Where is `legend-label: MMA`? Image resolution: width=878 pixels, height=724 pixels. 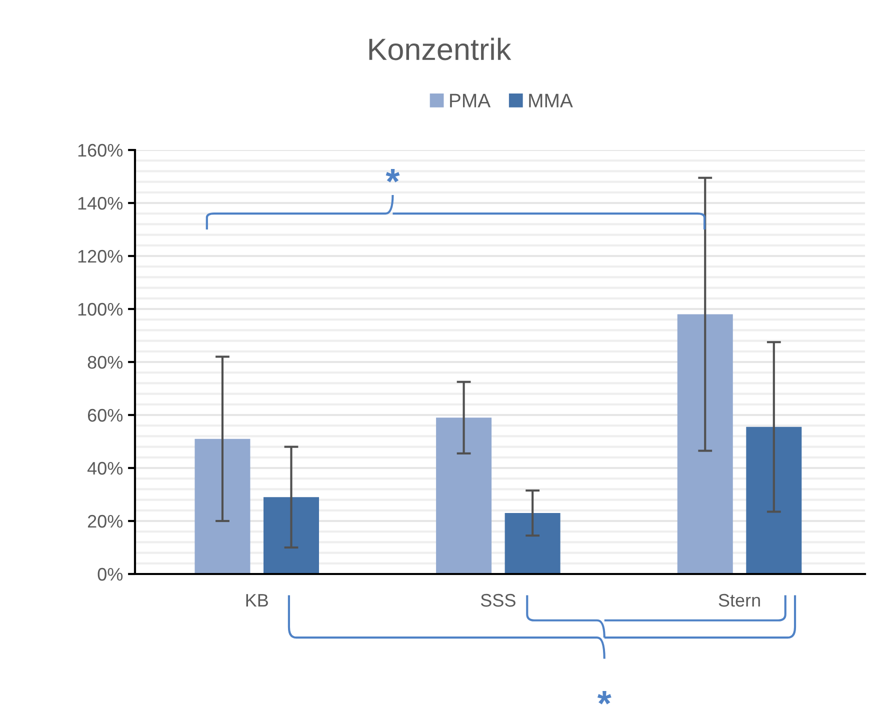 legend-label: MMA is located at coordinates (551, 101).